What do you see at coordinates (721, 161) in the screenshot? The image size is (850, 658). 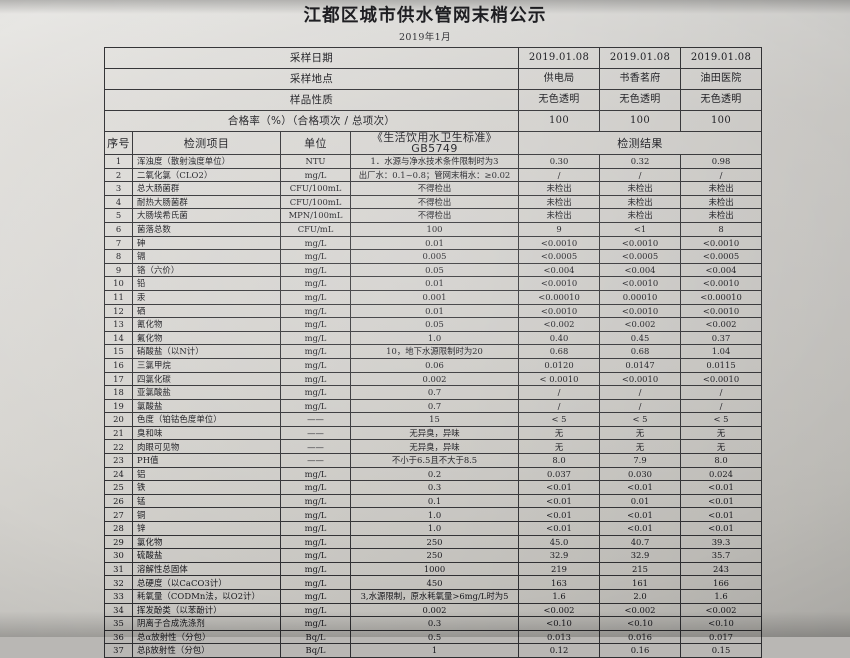 I see `row-result-value: 0.98` at bounding box center [721, 161].